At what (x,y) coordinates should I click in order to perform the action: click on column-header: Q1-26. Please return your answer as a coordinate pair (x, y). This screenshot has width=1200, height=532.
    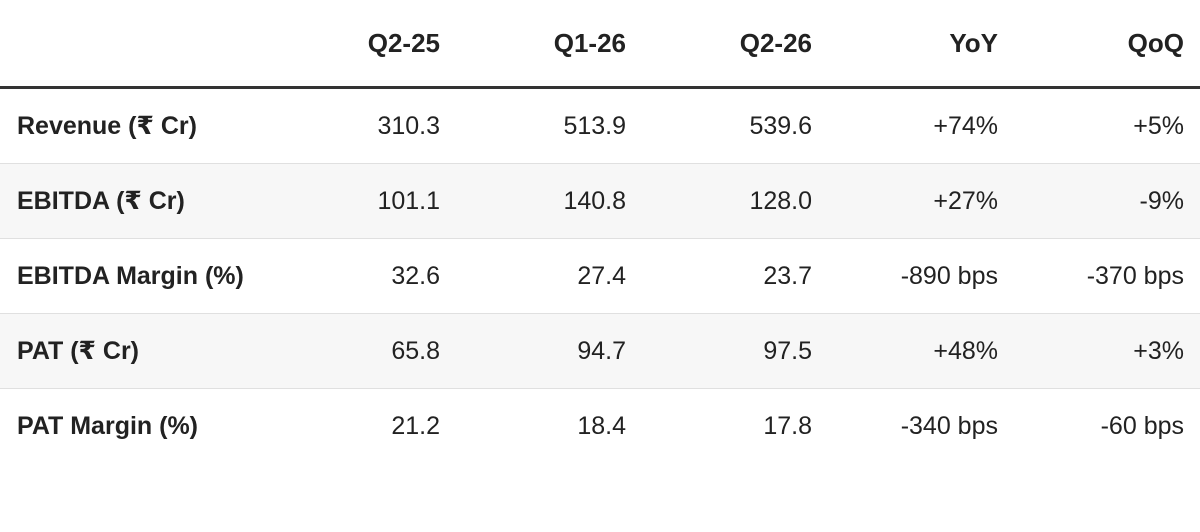
    Looking at the image, I should click on (549, 44).